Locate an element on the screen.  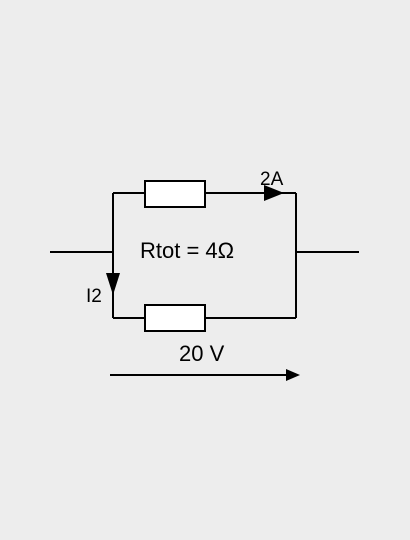
voltage-arrow-head-icon is located at coordinates (293, 375).